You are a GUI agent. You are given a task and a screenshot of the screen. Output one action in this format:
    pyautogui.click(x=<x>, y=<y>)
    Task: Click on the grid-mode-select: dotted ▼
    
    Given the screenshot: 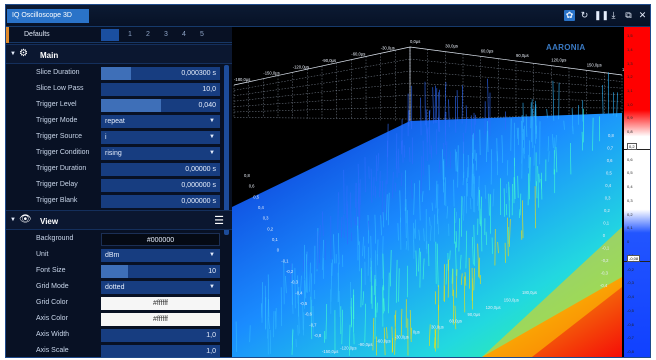 What is the action you would take?
    pyautogui.click(x=160, y=287)
    